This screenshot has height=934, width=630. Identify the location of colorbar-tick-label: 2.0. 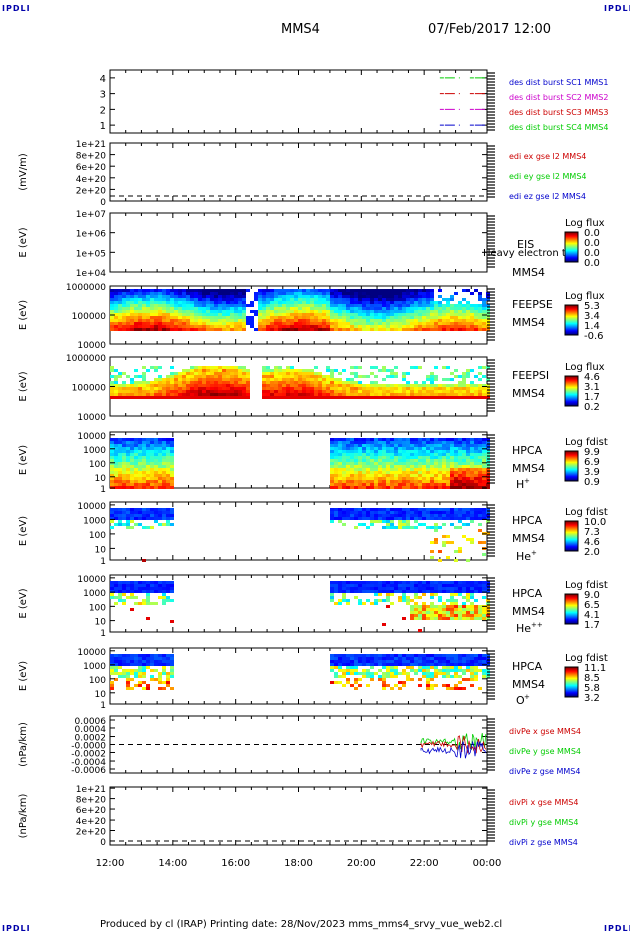
(592, 552).